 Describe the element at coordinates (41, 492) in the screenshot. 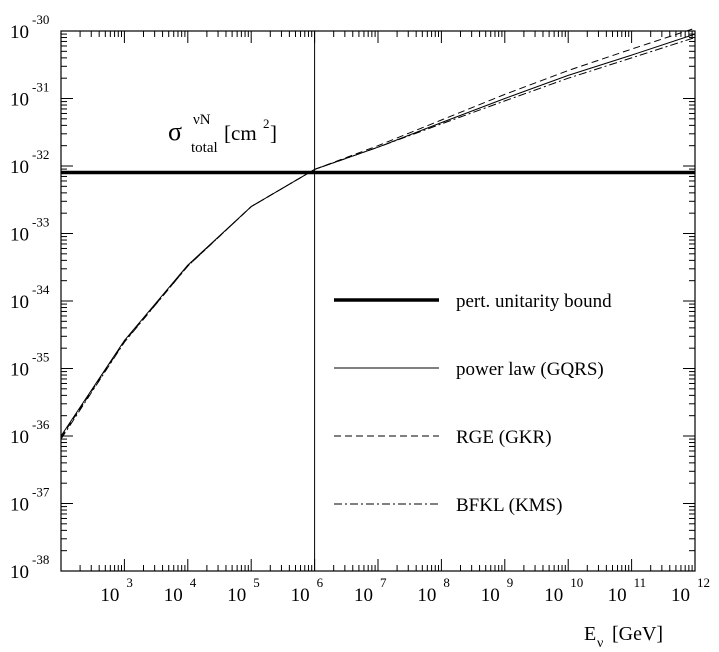

I see `y-tick-label-exponent: -37` at that location.